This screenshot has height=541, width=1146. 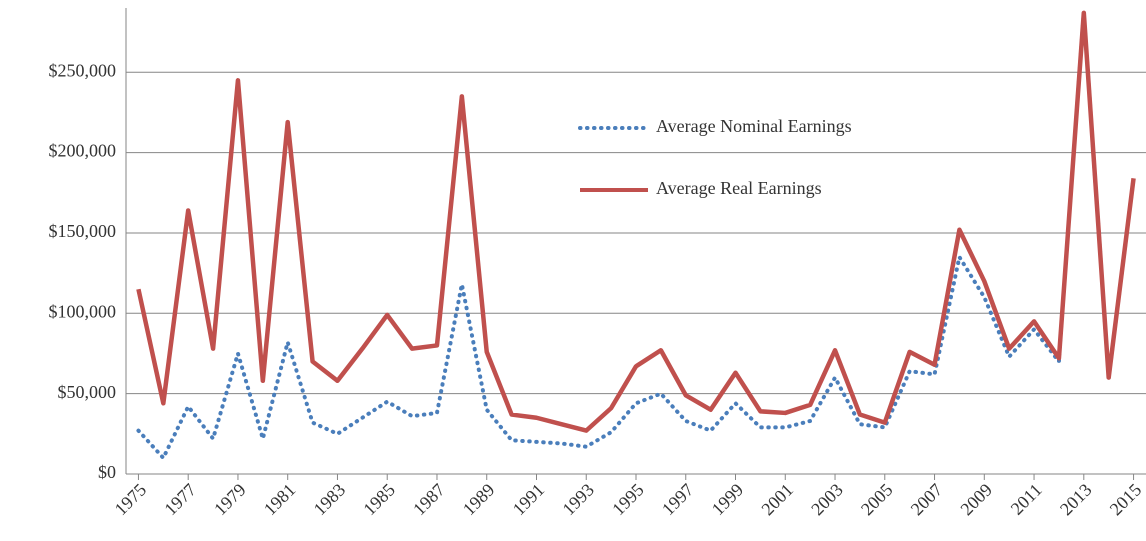 What do you see at coordinates (1026, 499) in the screenshot?
I see `x-tick-label: 2011` at bounding box center [1026, 499].